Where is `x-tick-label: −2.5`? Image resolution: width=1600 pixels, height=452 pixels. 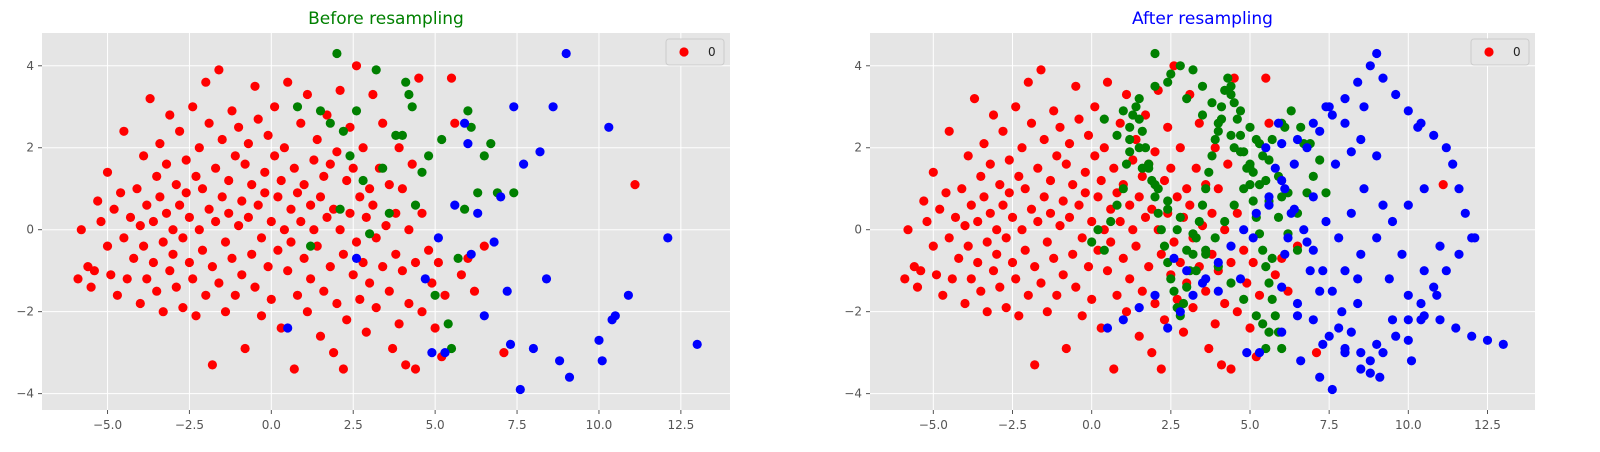 x-tick-label: −2.5 is located at coordinates (189, 425).